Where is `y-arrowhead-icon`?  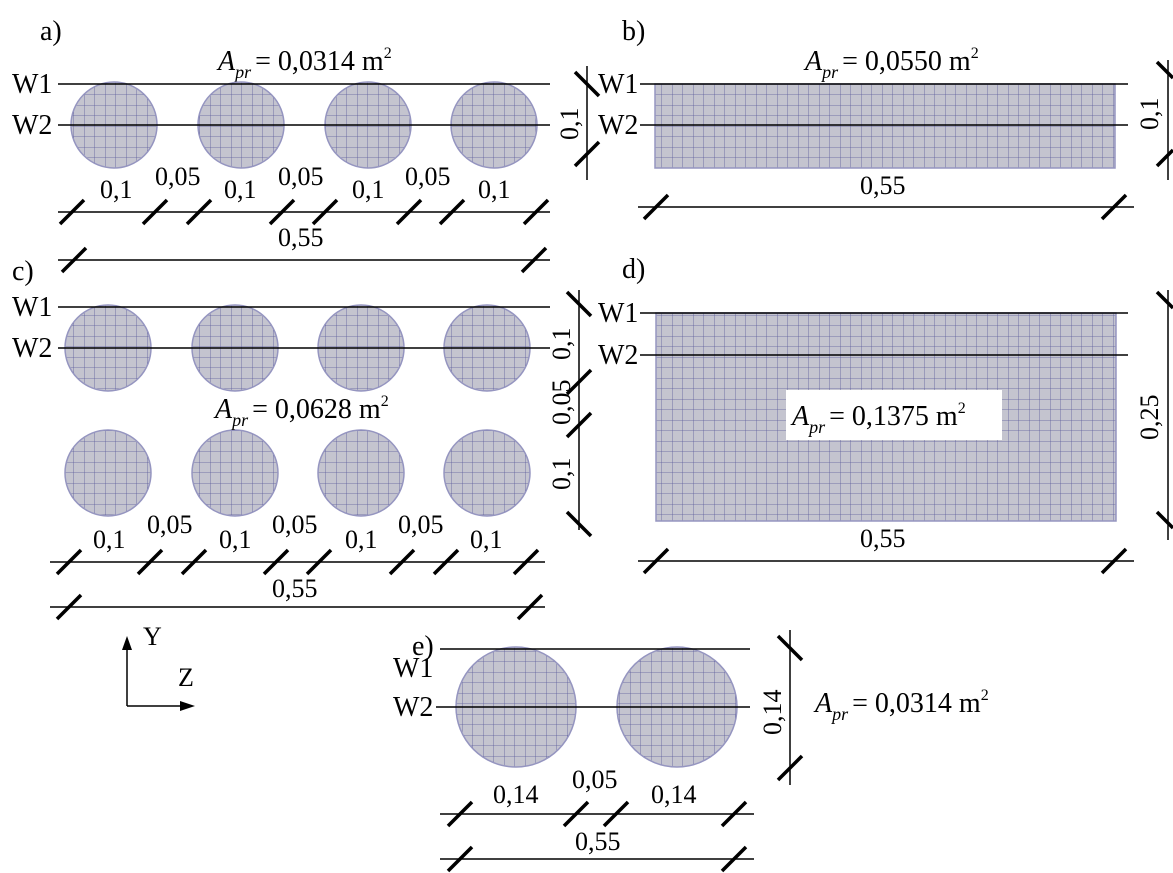
y-arrowhead-icon is located at coordinates (127, 643).